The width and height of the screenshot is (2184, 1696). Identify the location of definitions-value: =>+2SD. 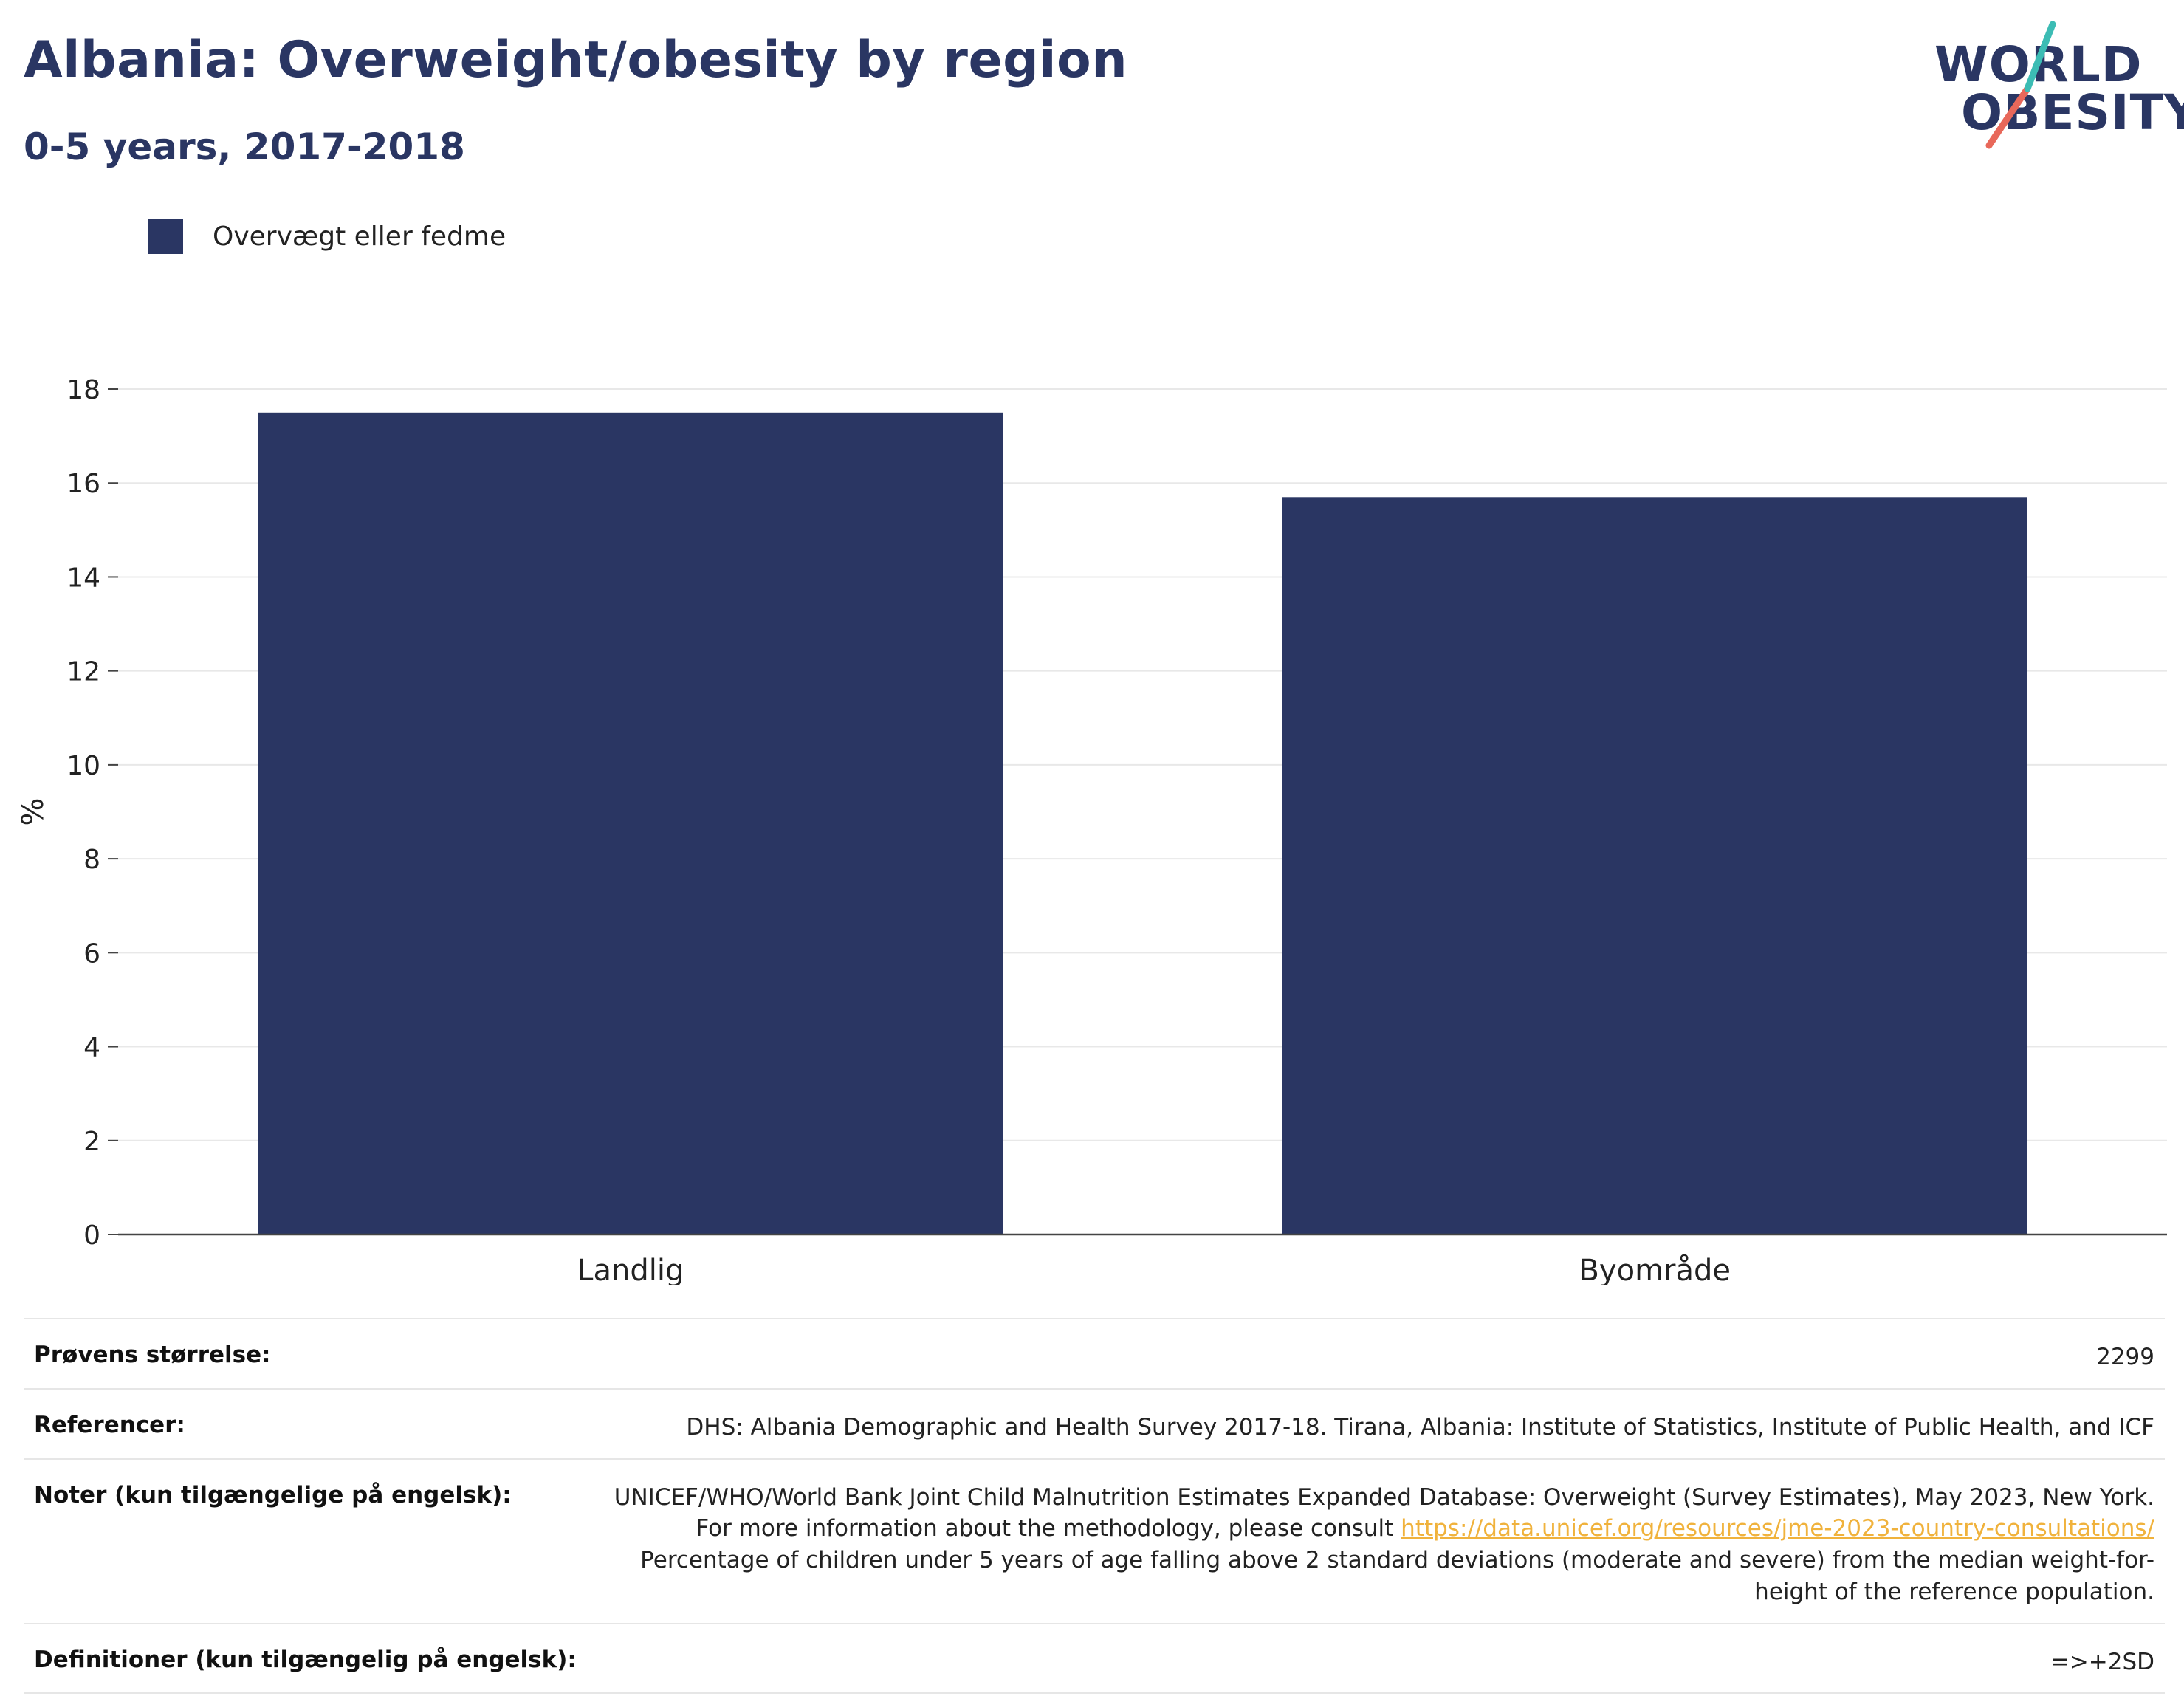
(2102, 1661).